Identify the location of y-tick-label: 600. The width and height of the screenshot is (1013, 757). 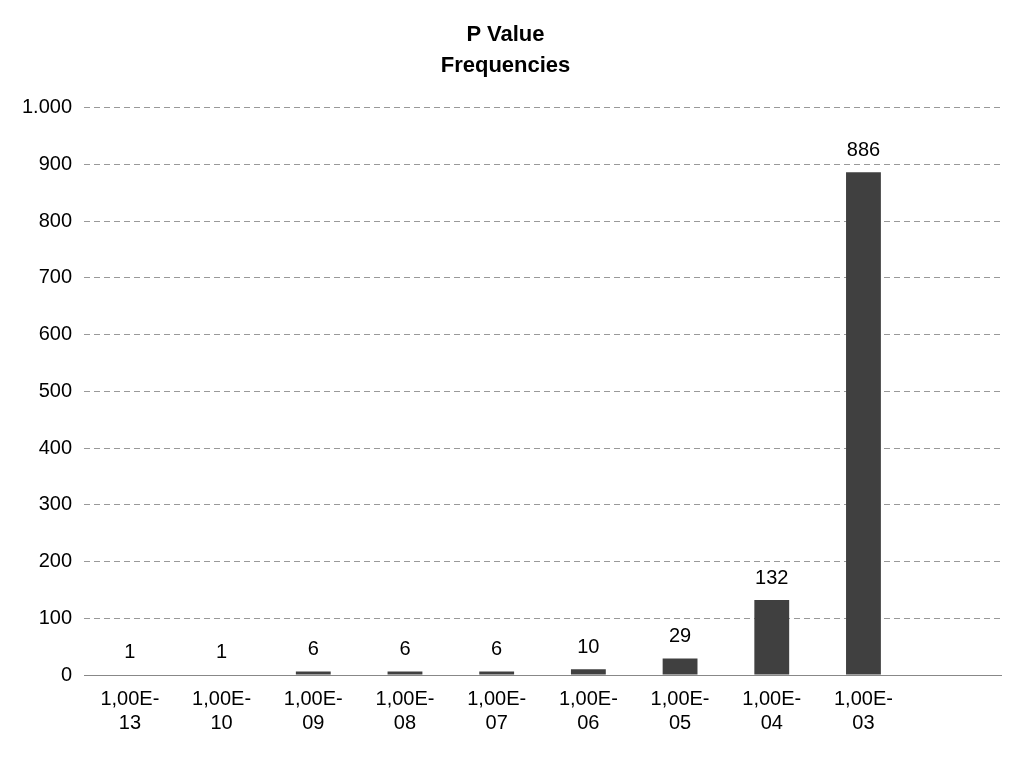
(55, 333).